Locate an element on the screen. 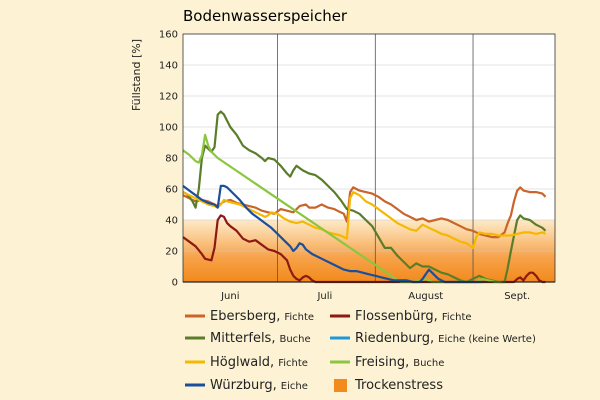 The height and width of the screenshot is (400, 600). legend-label: Würzburg, Eiche is located at coordinates (259, 385).